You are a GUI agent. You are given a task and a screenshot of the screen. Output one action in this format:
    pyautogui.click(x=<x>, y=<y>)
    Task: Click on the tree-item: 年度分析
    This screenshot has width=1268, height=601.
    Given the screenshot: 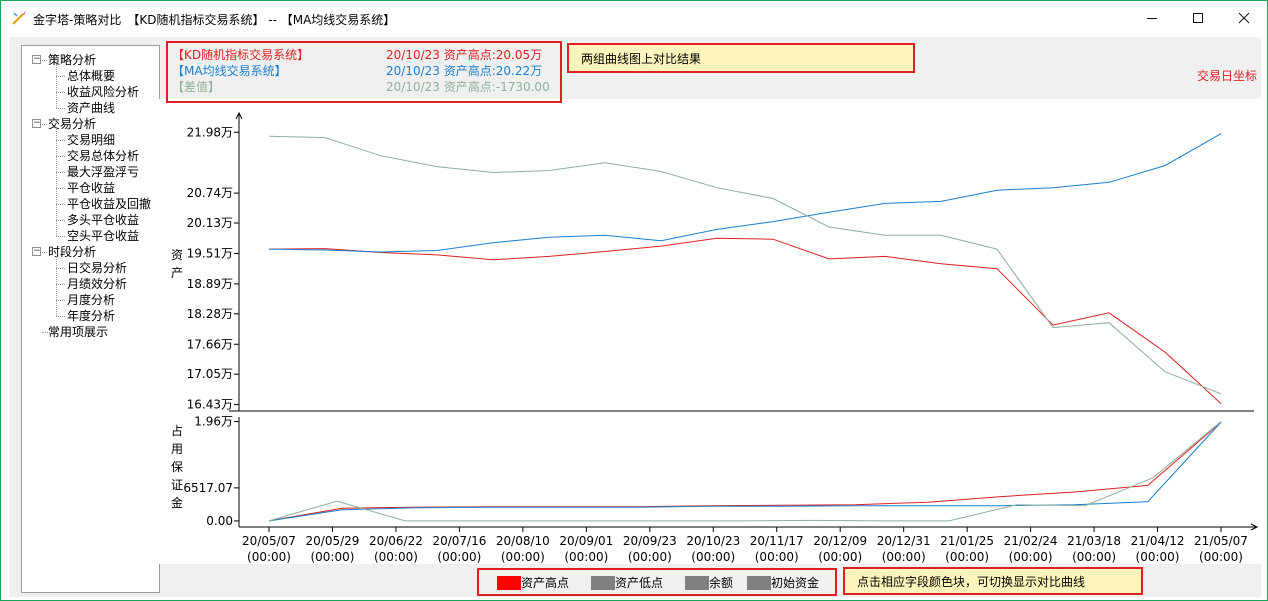 What is the action you would take?
    pyautogui.click(x=91, y=316)
    